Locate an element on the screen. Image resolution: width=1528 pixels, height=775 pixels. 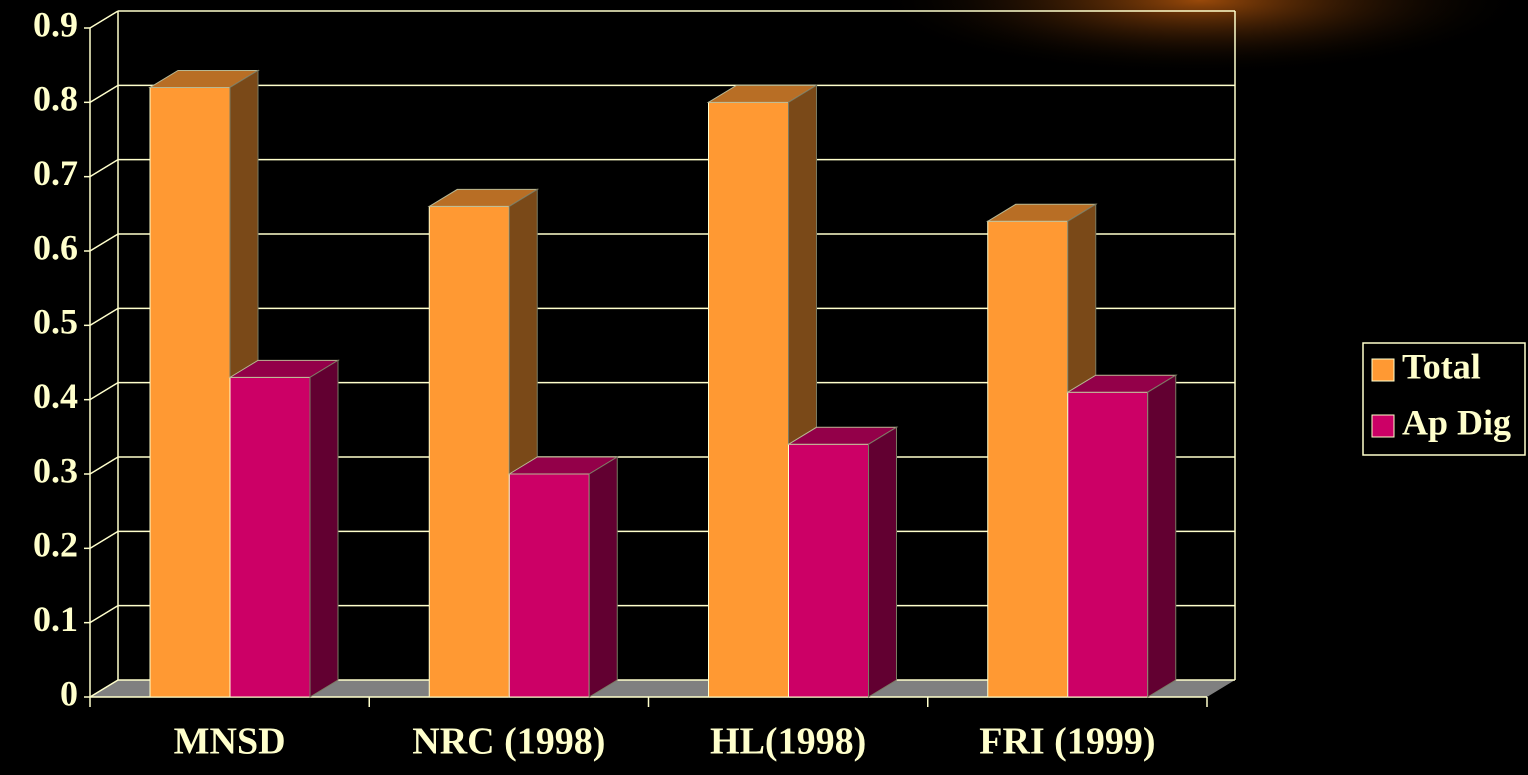
y-tick-label: 0.2 is located at coordinates (55, 545).